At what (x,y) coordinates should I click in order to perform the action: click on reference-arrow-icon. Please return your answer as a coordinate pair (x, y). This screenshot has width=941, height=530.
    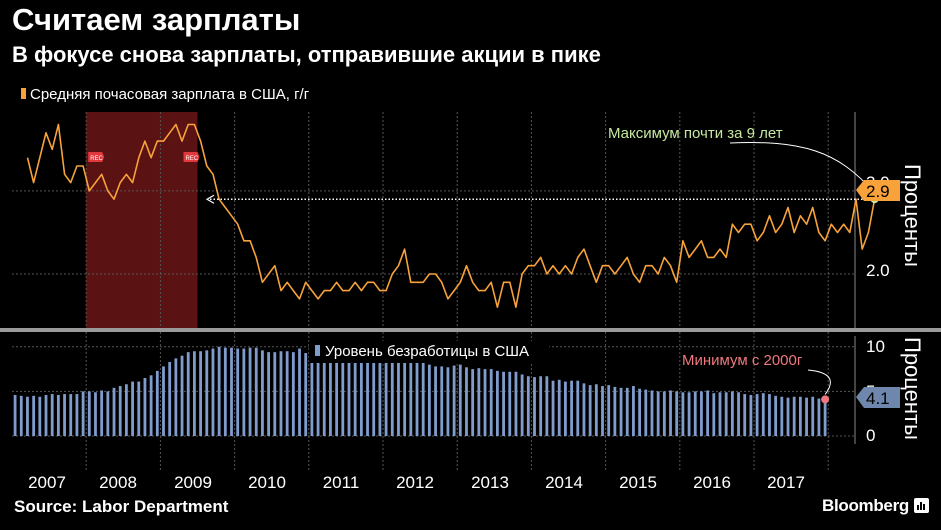
    Looking at the image, I should click on (210, 199).